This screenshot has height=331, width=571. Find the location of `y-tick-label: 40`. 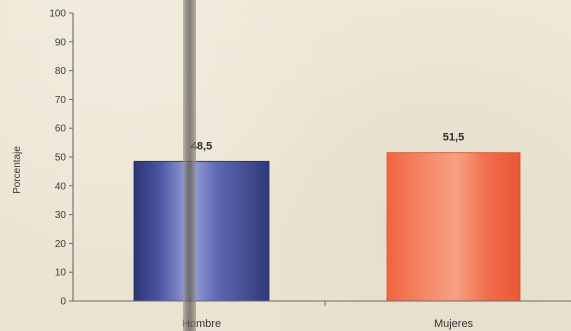

y-tick-label: 40 is located at coordinates (61, 186).